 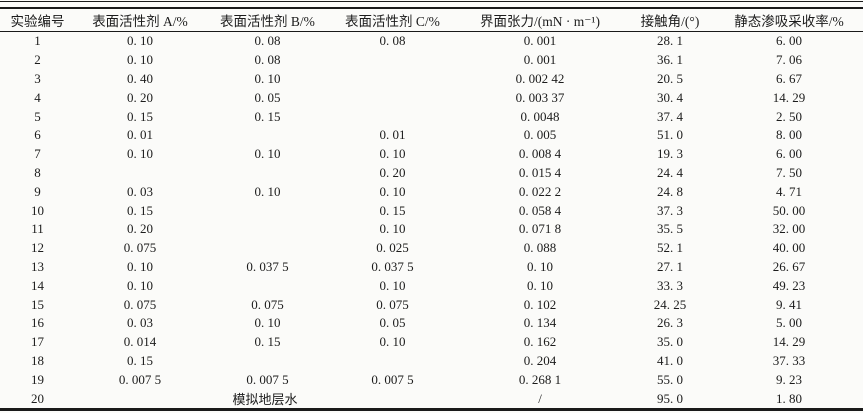 What do you see at coordinates (540, 229) in the screenshot?
I see `value-cell: 0. 071 8` at bounding box center [540, 229].